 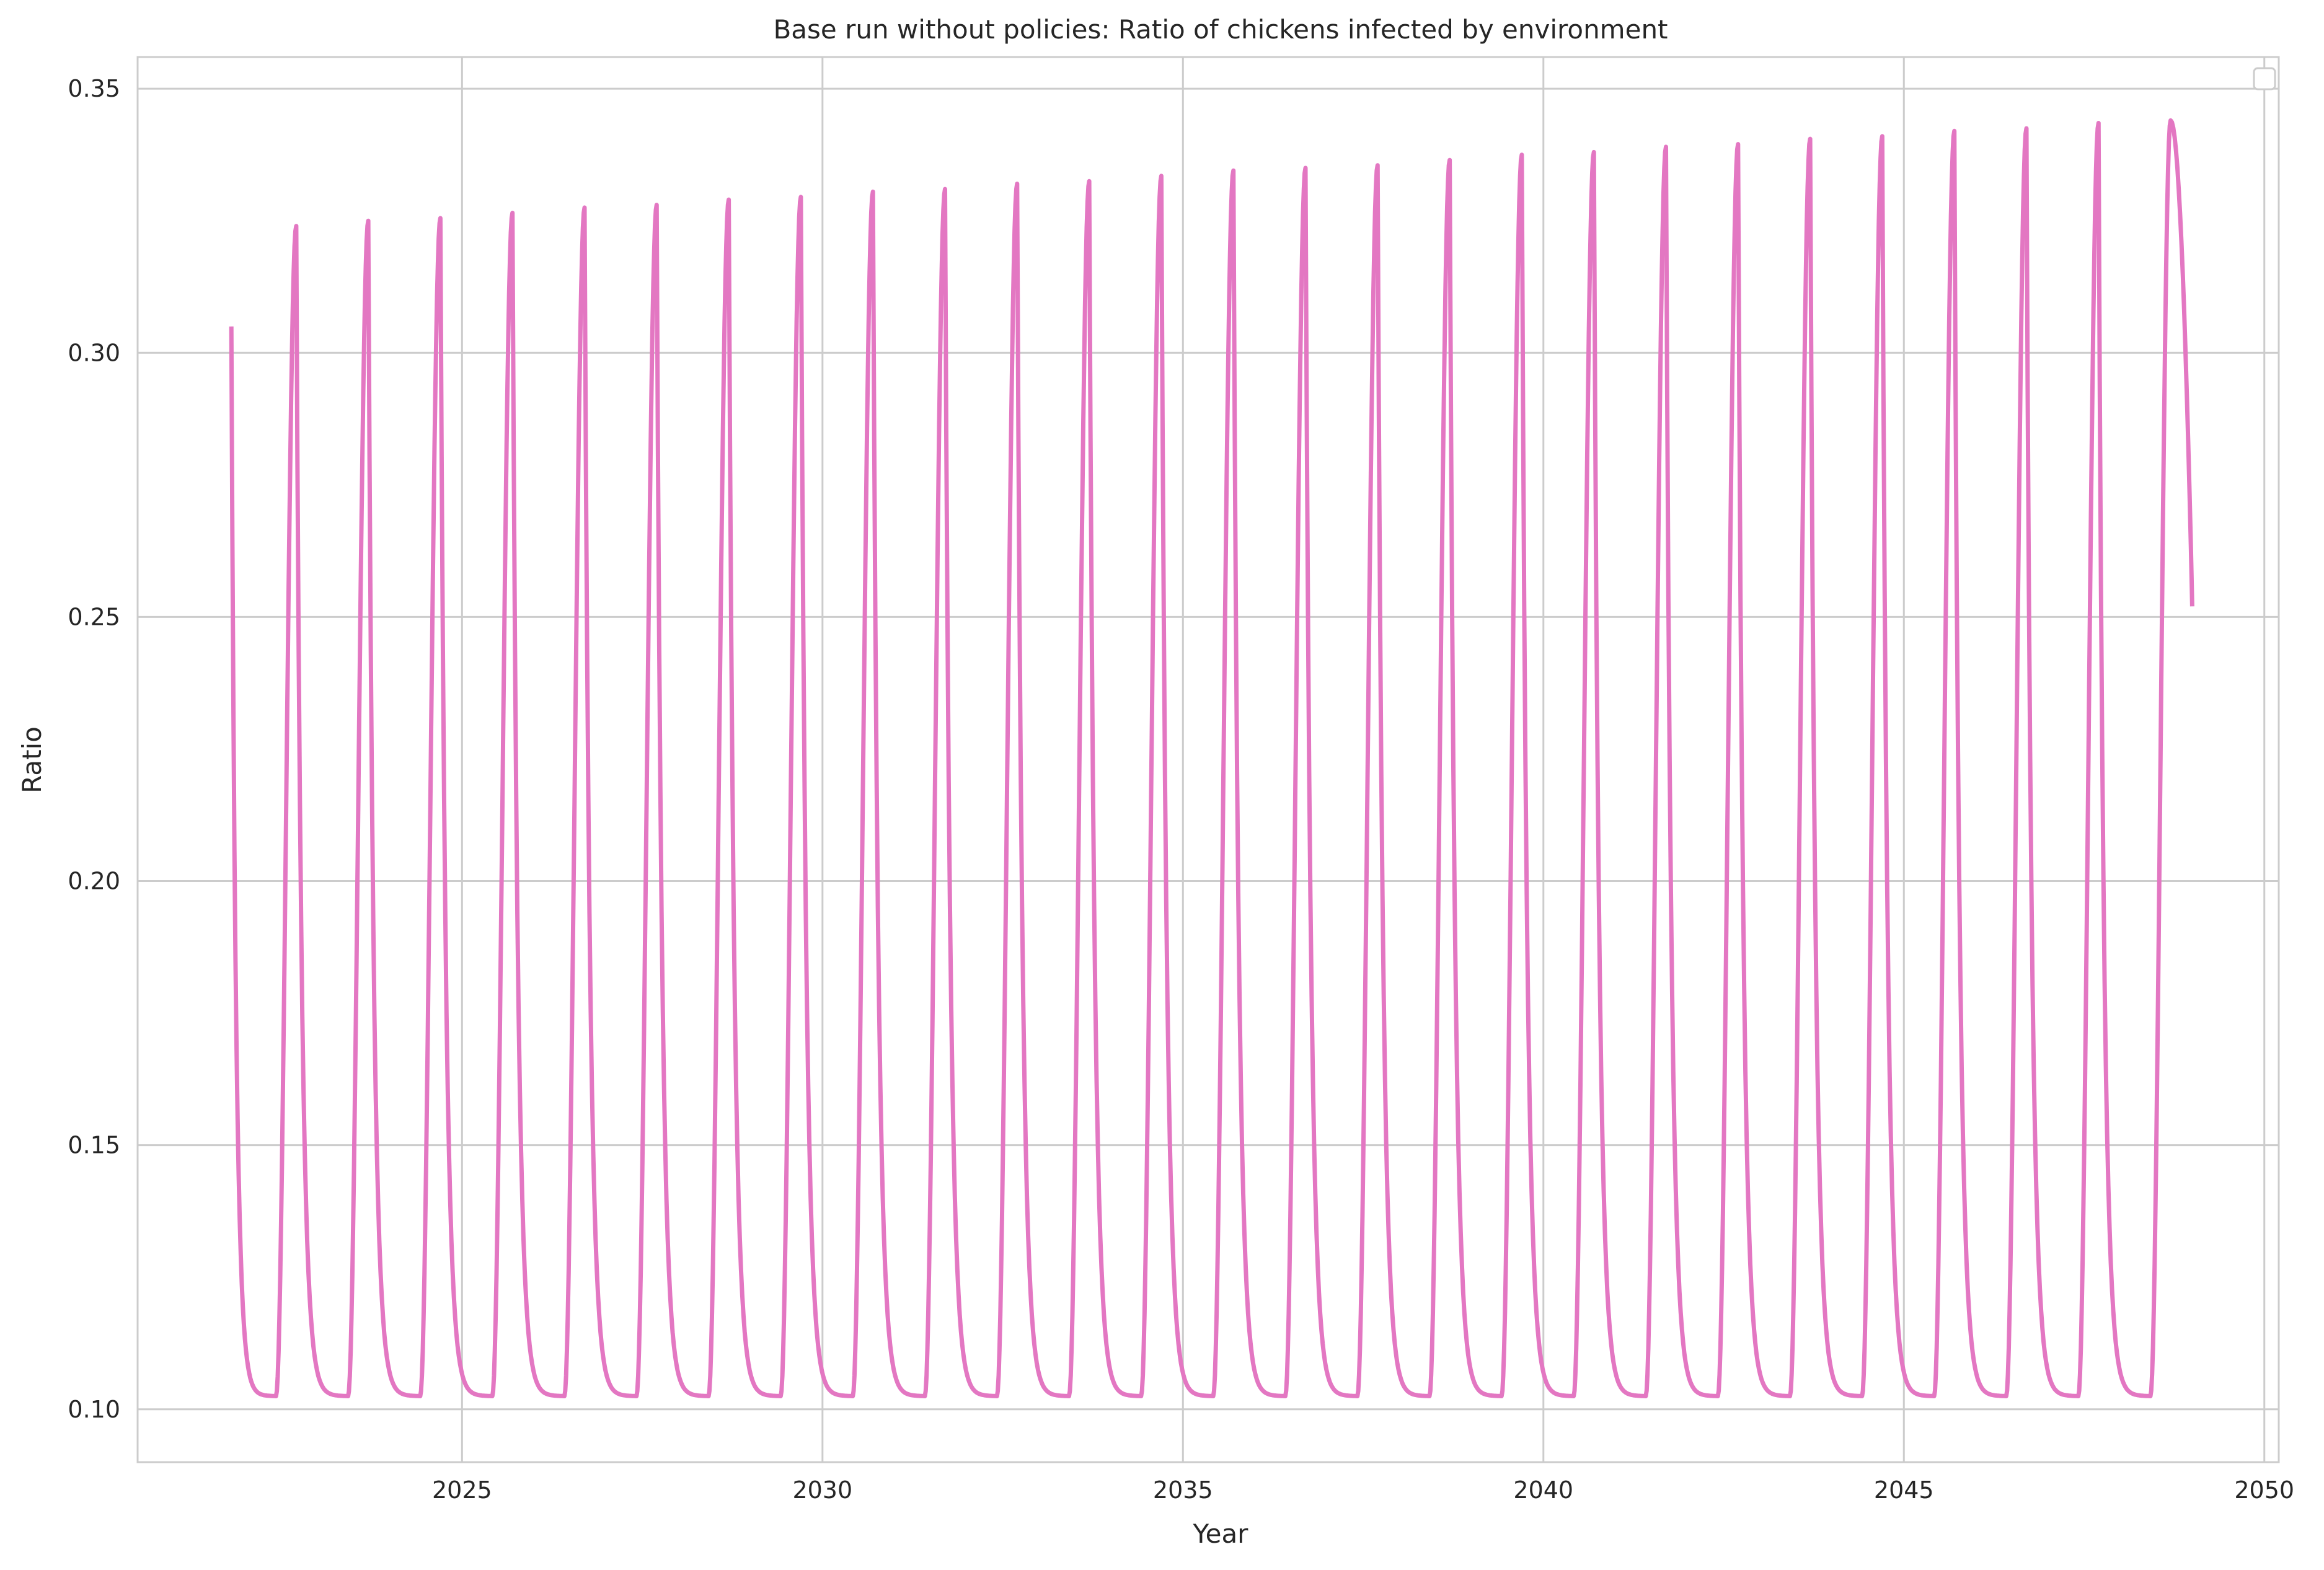 What do you see at coordinates (1543, 1490) in the screenshot?
I see `x-tick-label: 2040` at bounding box center [1543, 1490].